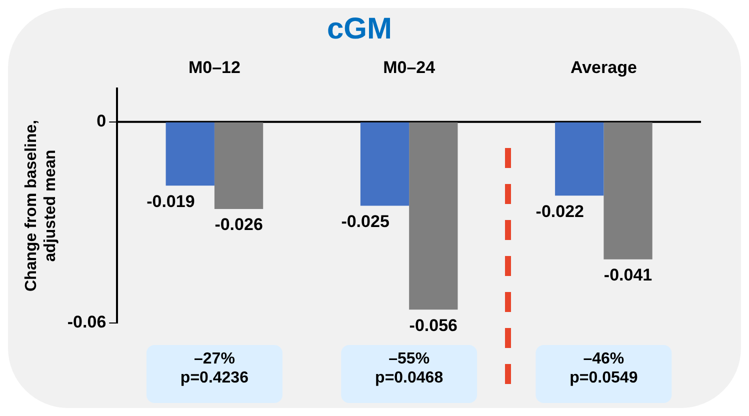 The height and width of the screenshot is (416, 749). I want to click on data-label: -0.025, so click(365, 221).